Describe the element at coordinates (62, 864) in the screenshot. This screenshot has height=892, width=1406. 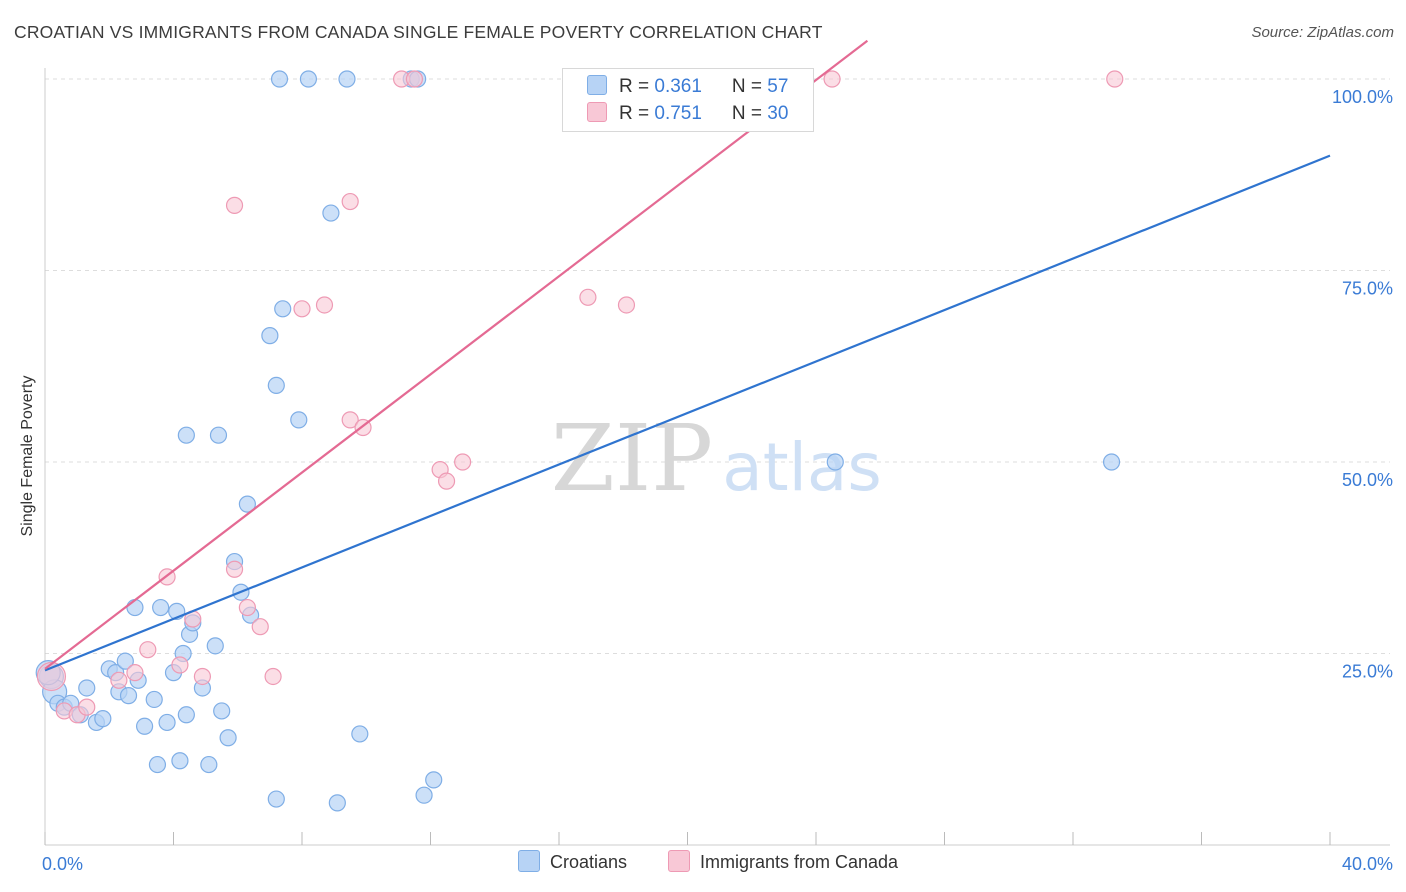
I see `x-tick-label: 0.0%` at that location.